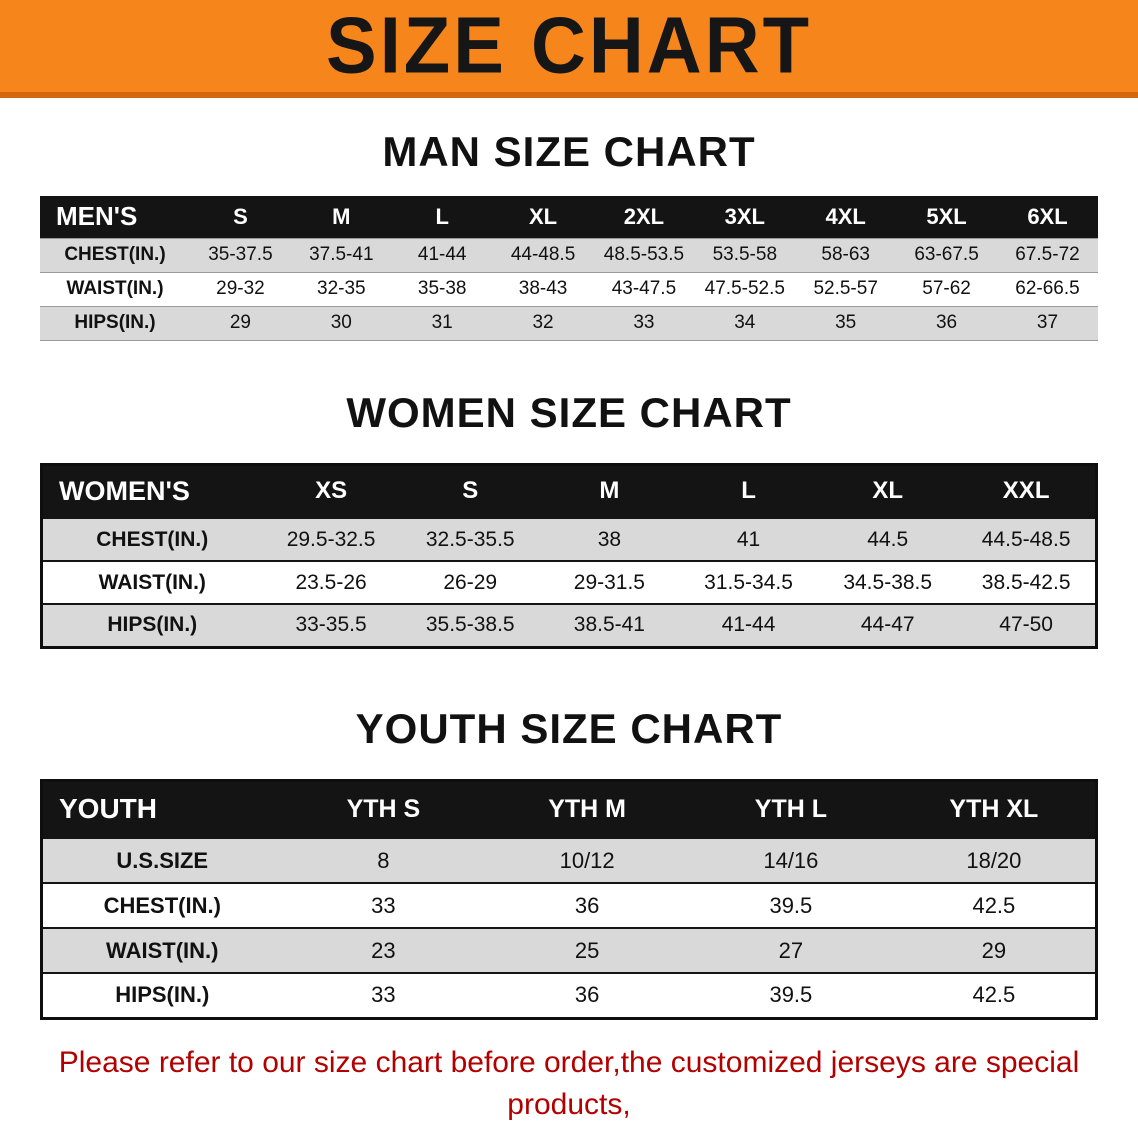 Image resolution: width=1138 pixels, height=1132 pixels. What do you see at coordinates (341, 254) in the screenshot?
I see `size-value-cell: 37.5-41` at bounding box center [341, 254].